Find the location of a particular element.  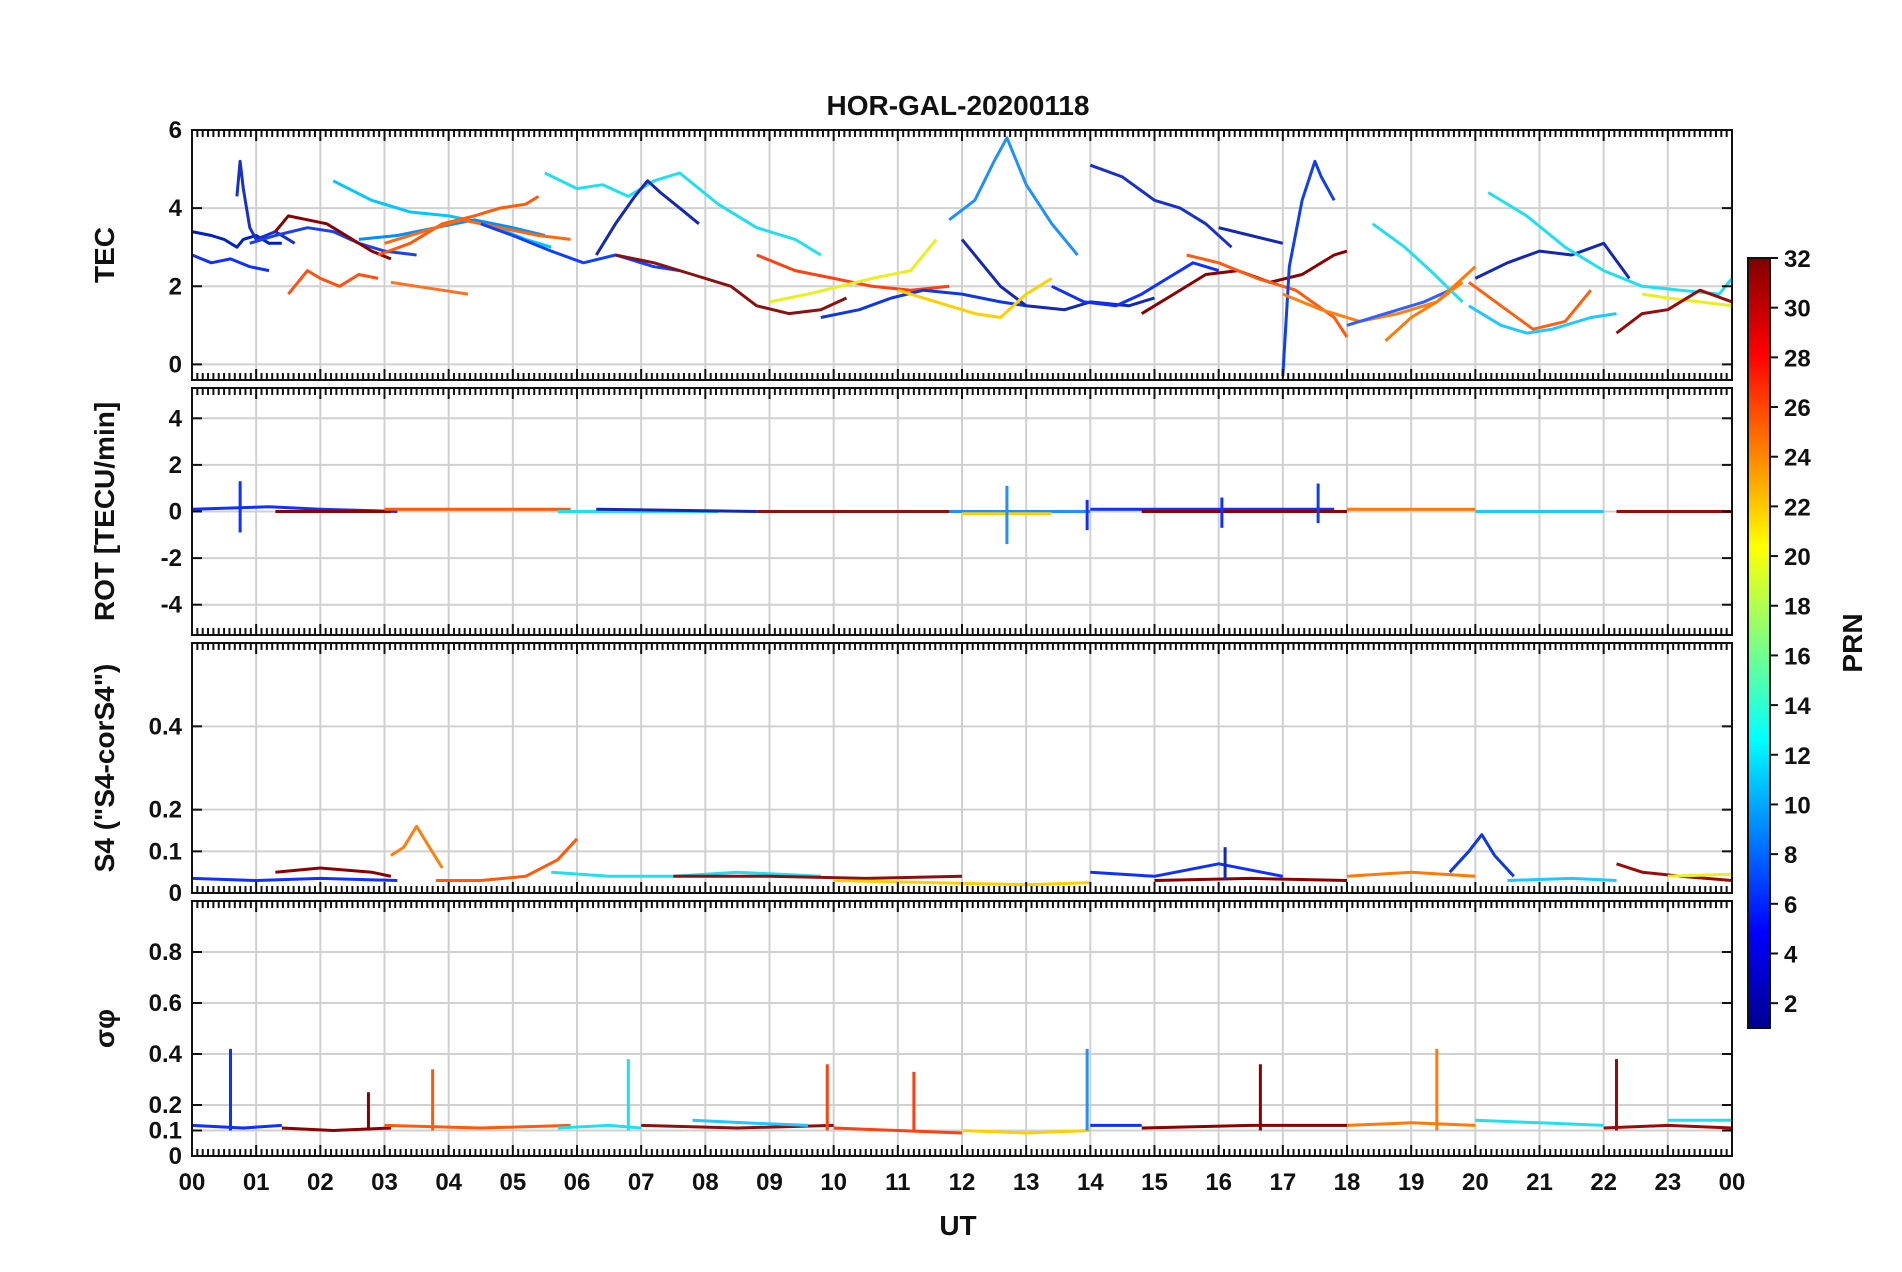

x-tick-label: 21 is located at coordinates (1539, 1182).